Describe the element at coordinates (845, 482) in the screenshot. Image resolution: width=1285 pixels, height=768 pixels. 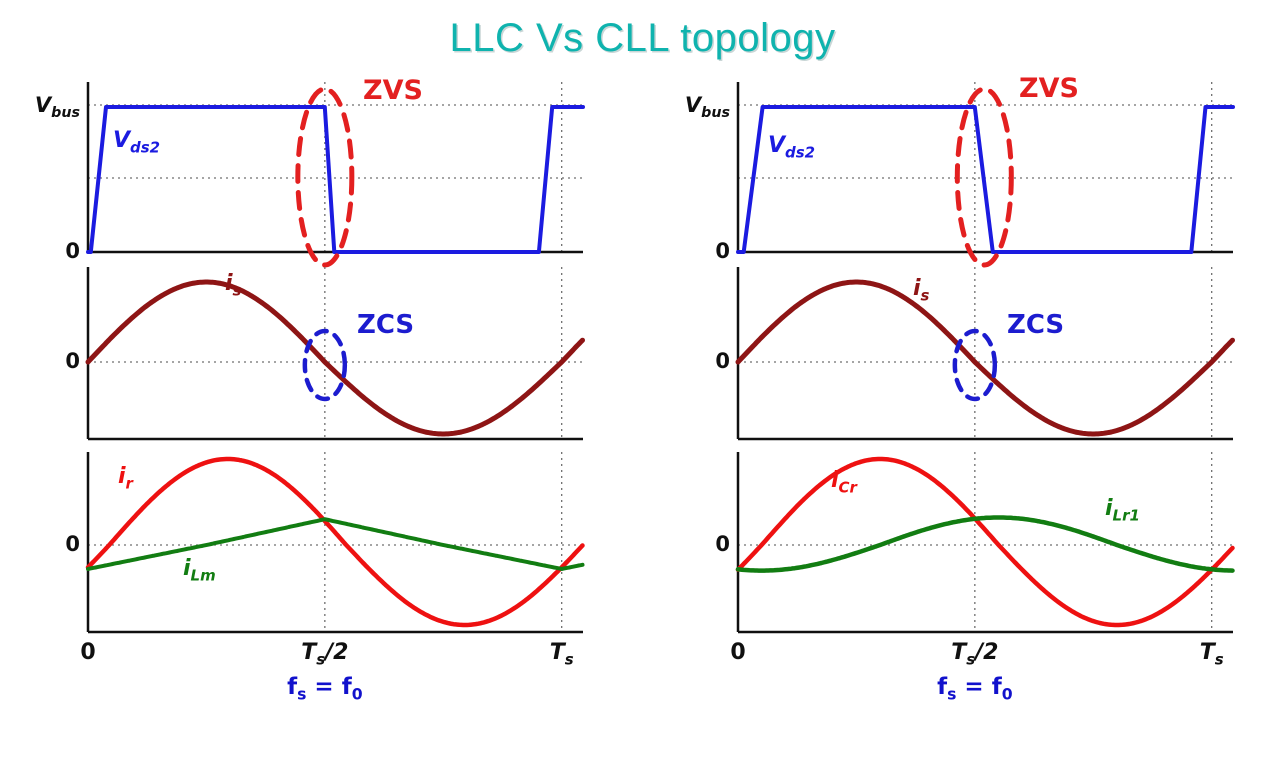
I see `iCr-label: iCr` at that location.